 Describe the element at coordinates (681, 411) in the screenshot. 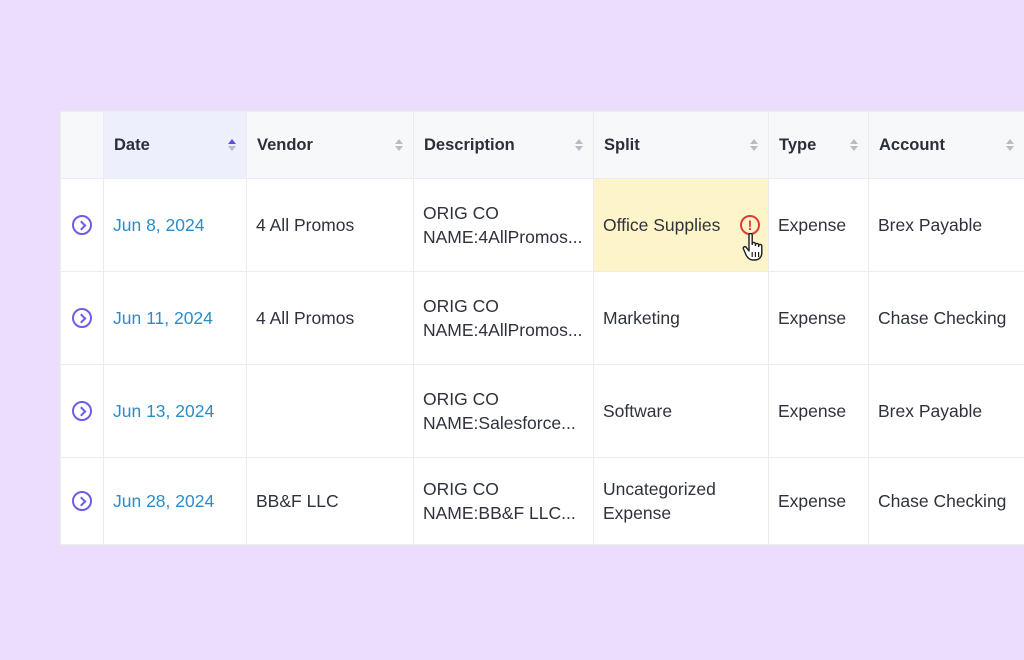

I see `split-cell: Software` at that location.